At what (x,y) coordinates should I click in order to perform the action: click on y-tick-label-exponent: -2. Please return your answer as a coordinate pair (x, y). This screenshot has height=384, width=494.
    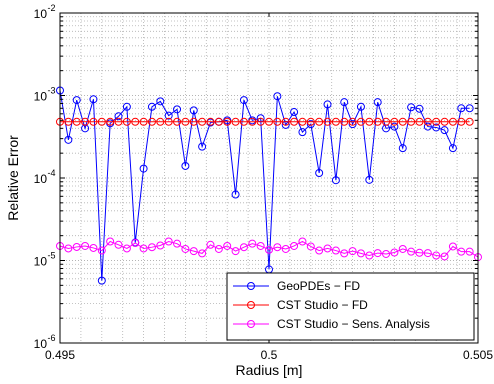
    Looking at the image, I should click on (52, 8).